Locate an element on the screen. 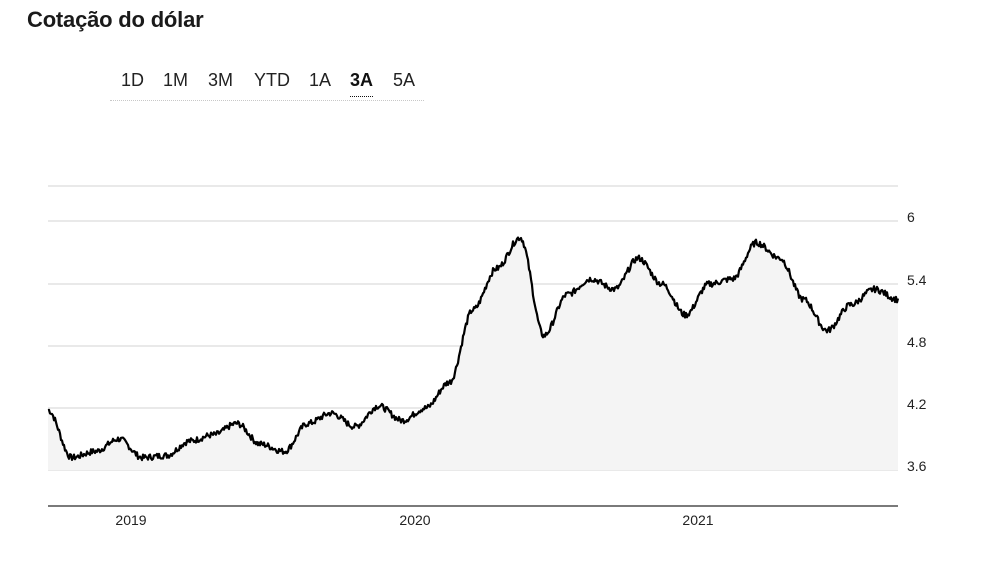  tab-5a: 5A is located at coordinates (404, 80).